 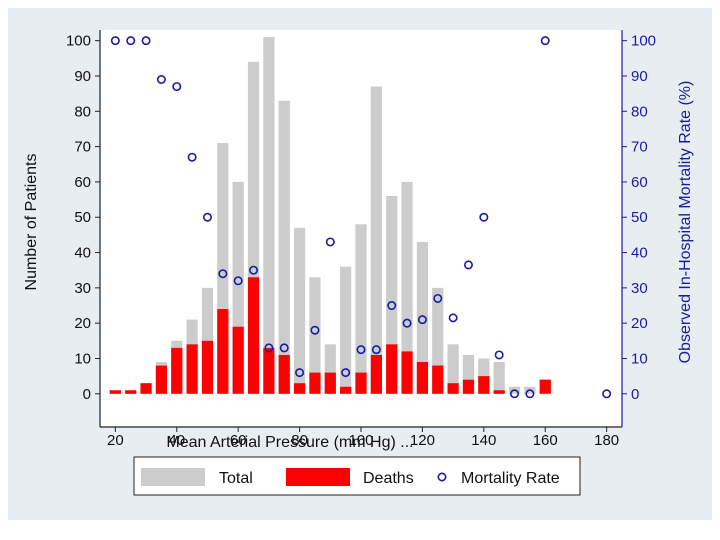 What do you see at coordinates (639, 147) in the screenshot?
I see `right-tick-label-70: 70` at bounding box center [639, 147].